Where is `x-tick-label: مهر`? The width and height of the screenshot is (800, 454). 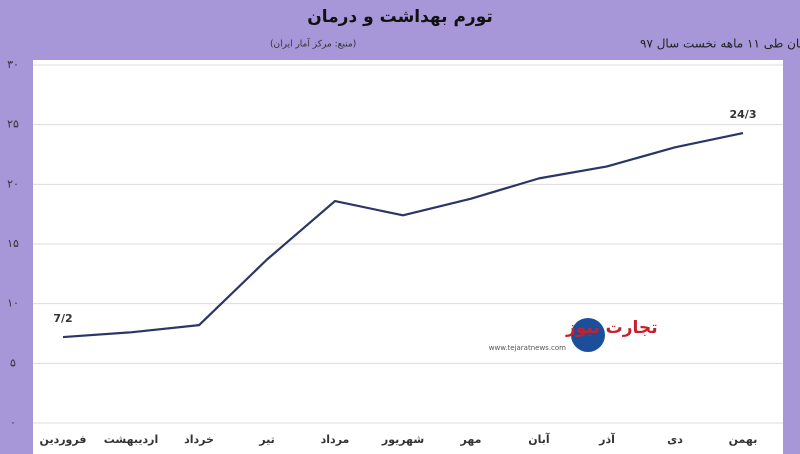 x-tick-label: مهر is located at coordinates (471, 439).